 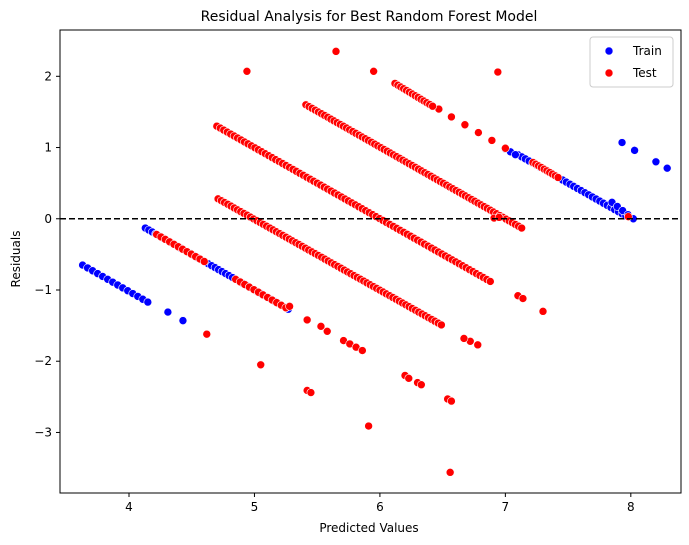 What do you see at coordinates (48, 219) in the screenshot?
I see `y-tick-label: 0` at bounding box center [48, 219].